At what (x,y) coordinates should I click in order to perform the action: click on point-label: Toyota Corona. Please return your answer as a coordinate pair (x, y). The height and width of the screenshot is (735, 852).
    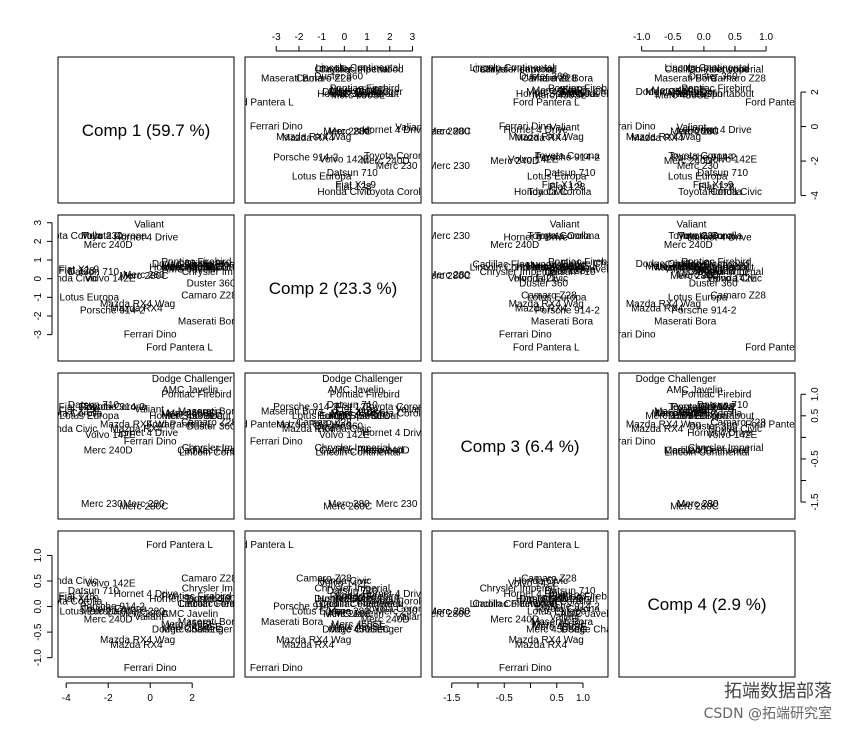
    Looking at the image, I should click on (567, 609).